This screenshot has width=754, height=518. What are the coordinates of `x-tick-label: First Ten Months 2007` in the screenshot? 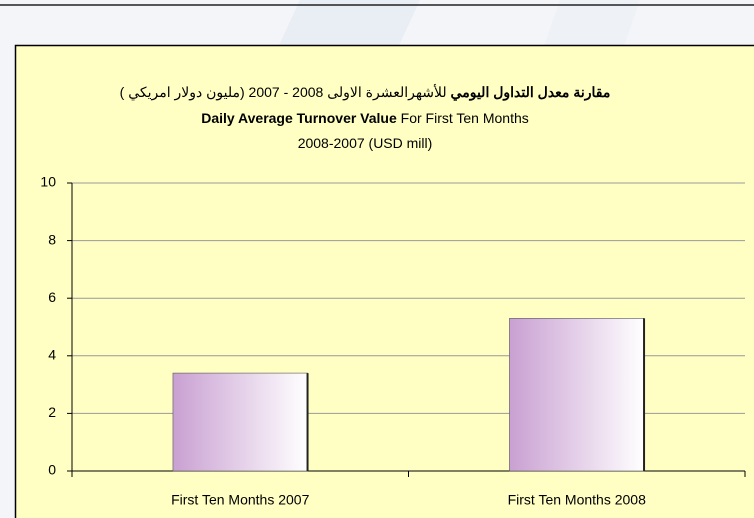 It's located at (240, 500).